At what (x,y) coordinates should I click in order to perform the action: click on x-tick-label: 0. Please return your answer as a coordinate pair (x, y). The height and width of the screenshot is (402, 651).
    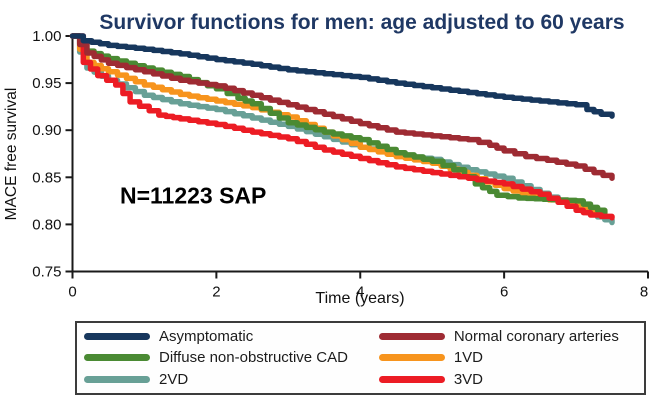
    Looking at the image, I should click on (72, 292).